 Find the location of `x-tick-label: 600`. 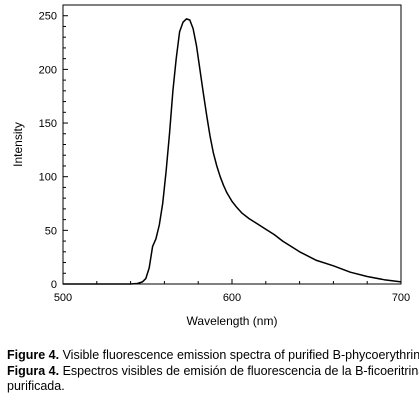

x-tick-label: 600 is located at coordinates (232, 298).